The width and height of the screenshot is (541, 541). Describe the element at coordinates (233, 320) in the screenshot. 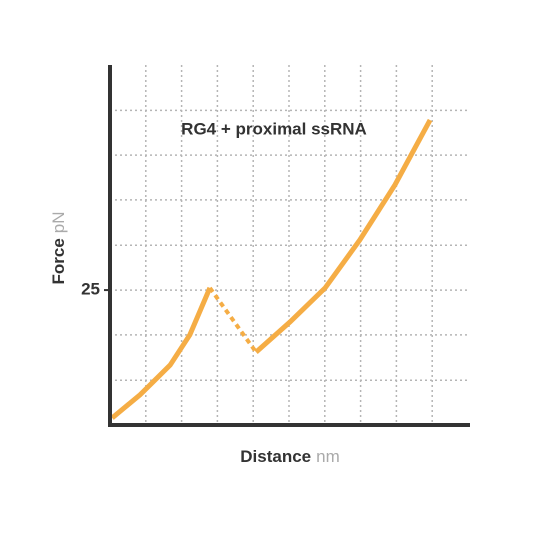

I see `curve` at that location.